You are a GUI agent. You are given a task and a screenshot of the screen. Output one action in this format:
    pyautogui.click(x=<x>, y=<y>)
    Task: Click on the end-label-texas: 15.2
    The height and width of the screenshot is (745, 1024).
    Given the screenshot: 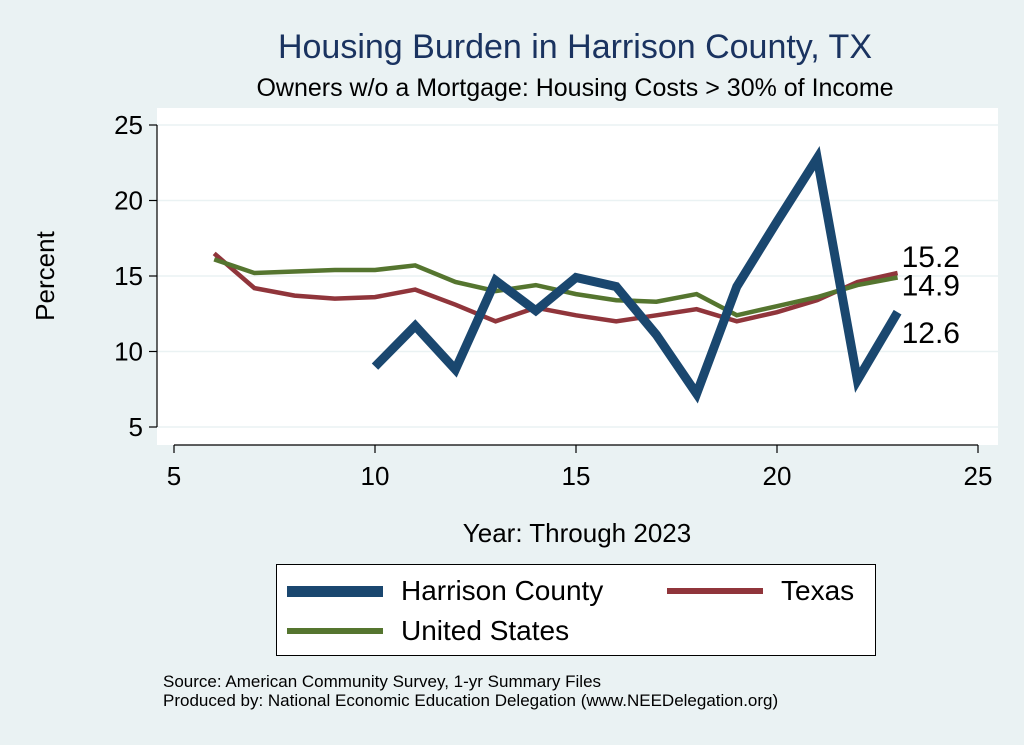 What is the action you would take?
    pyautogui.click(x=931, y=257)
    